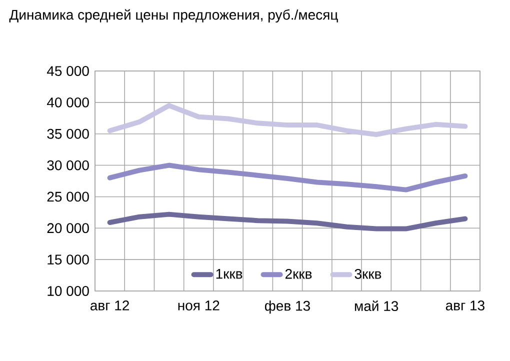 The image size is (510, 361). What do you see at coordinates (68, 197) in the screenshot?
I see `y-tick-label: 25 000` at bounding box center [68, 197].